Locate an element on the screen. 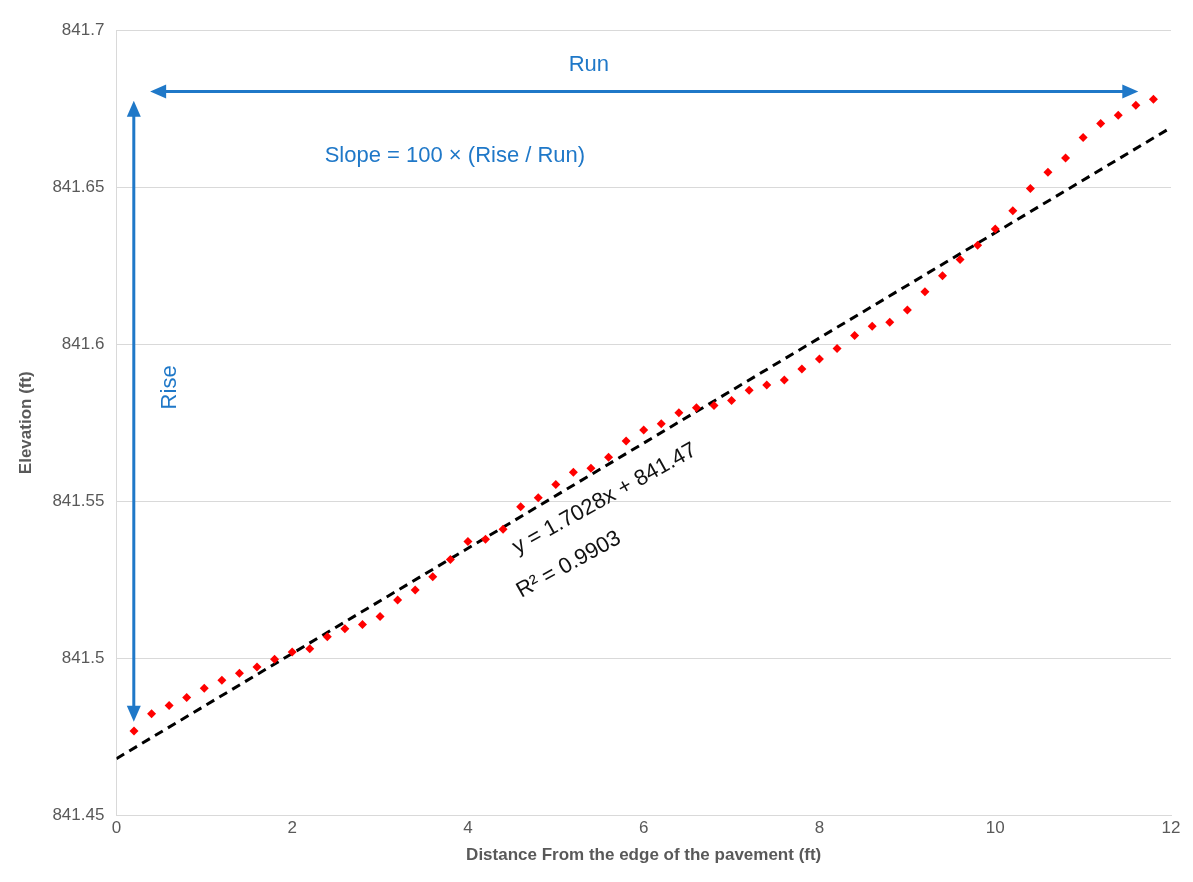  x-tick-label: 6 is located at coordinates (643, 828).